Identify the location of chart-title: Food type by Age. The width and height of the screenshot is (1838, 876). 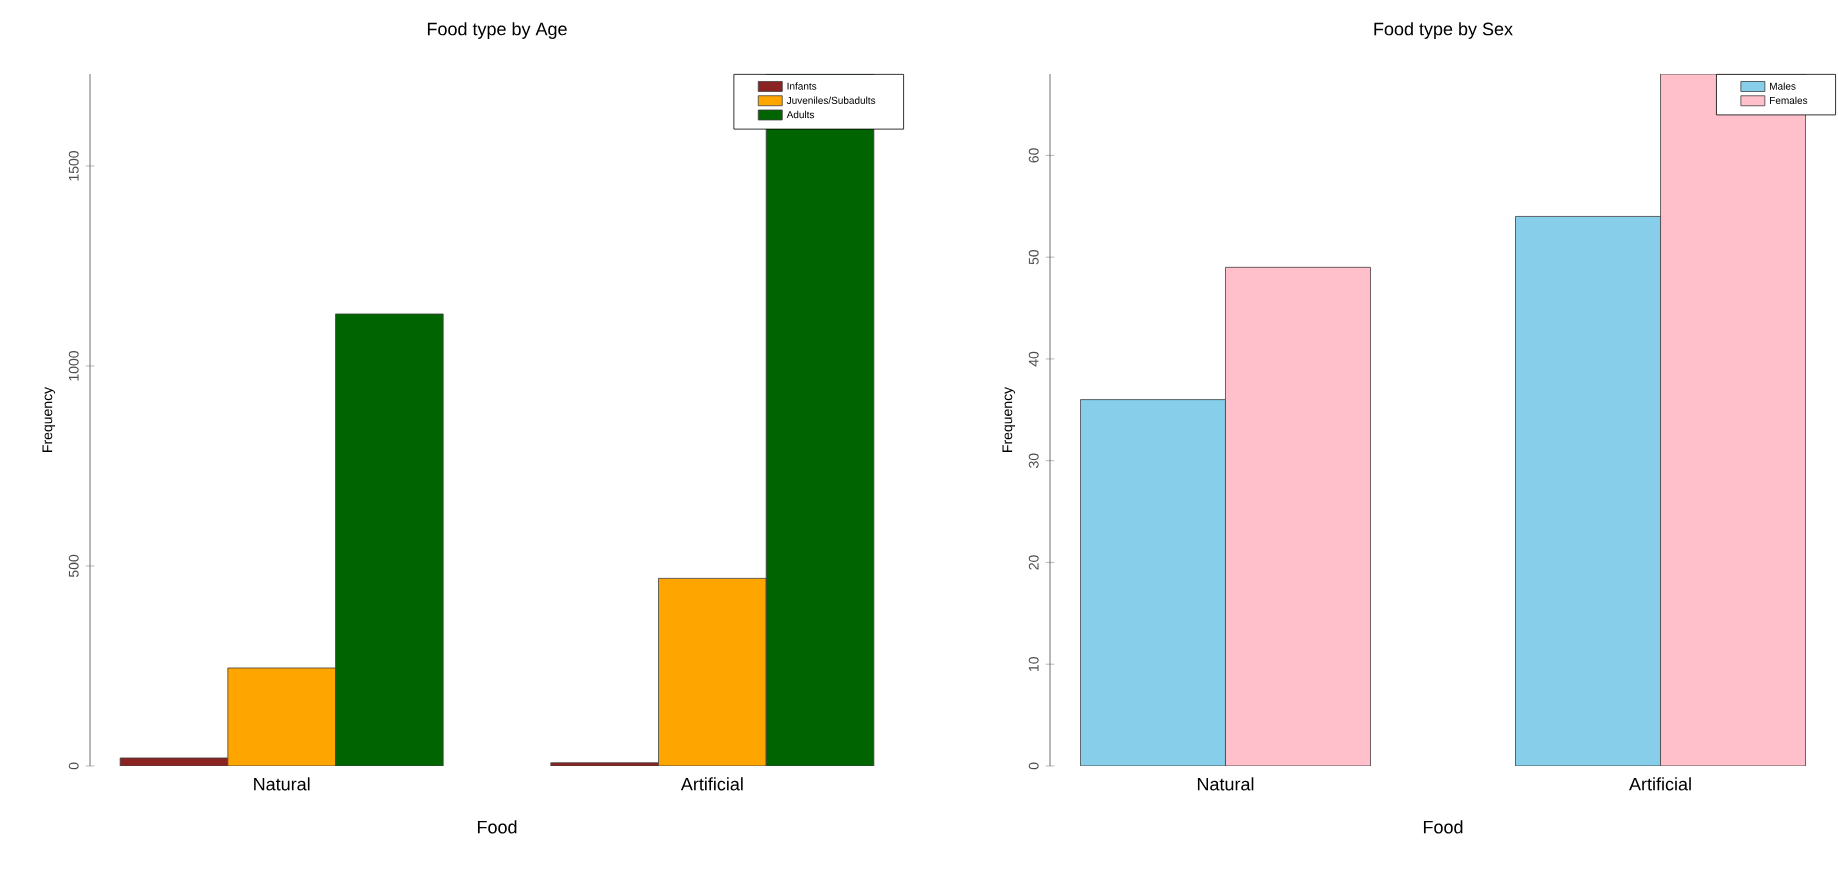
(497, 30).